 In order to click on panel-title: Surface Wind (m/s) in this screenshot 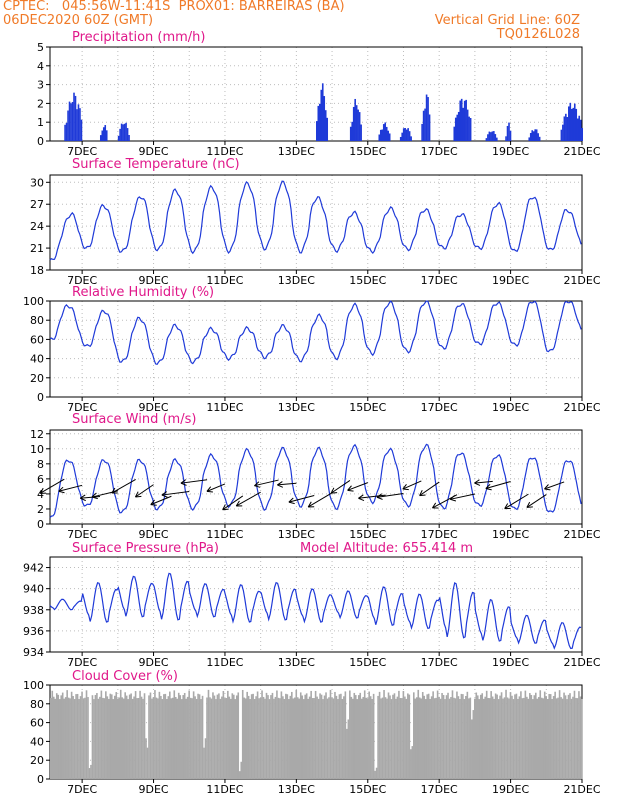, I will do `click(134, 419)`.